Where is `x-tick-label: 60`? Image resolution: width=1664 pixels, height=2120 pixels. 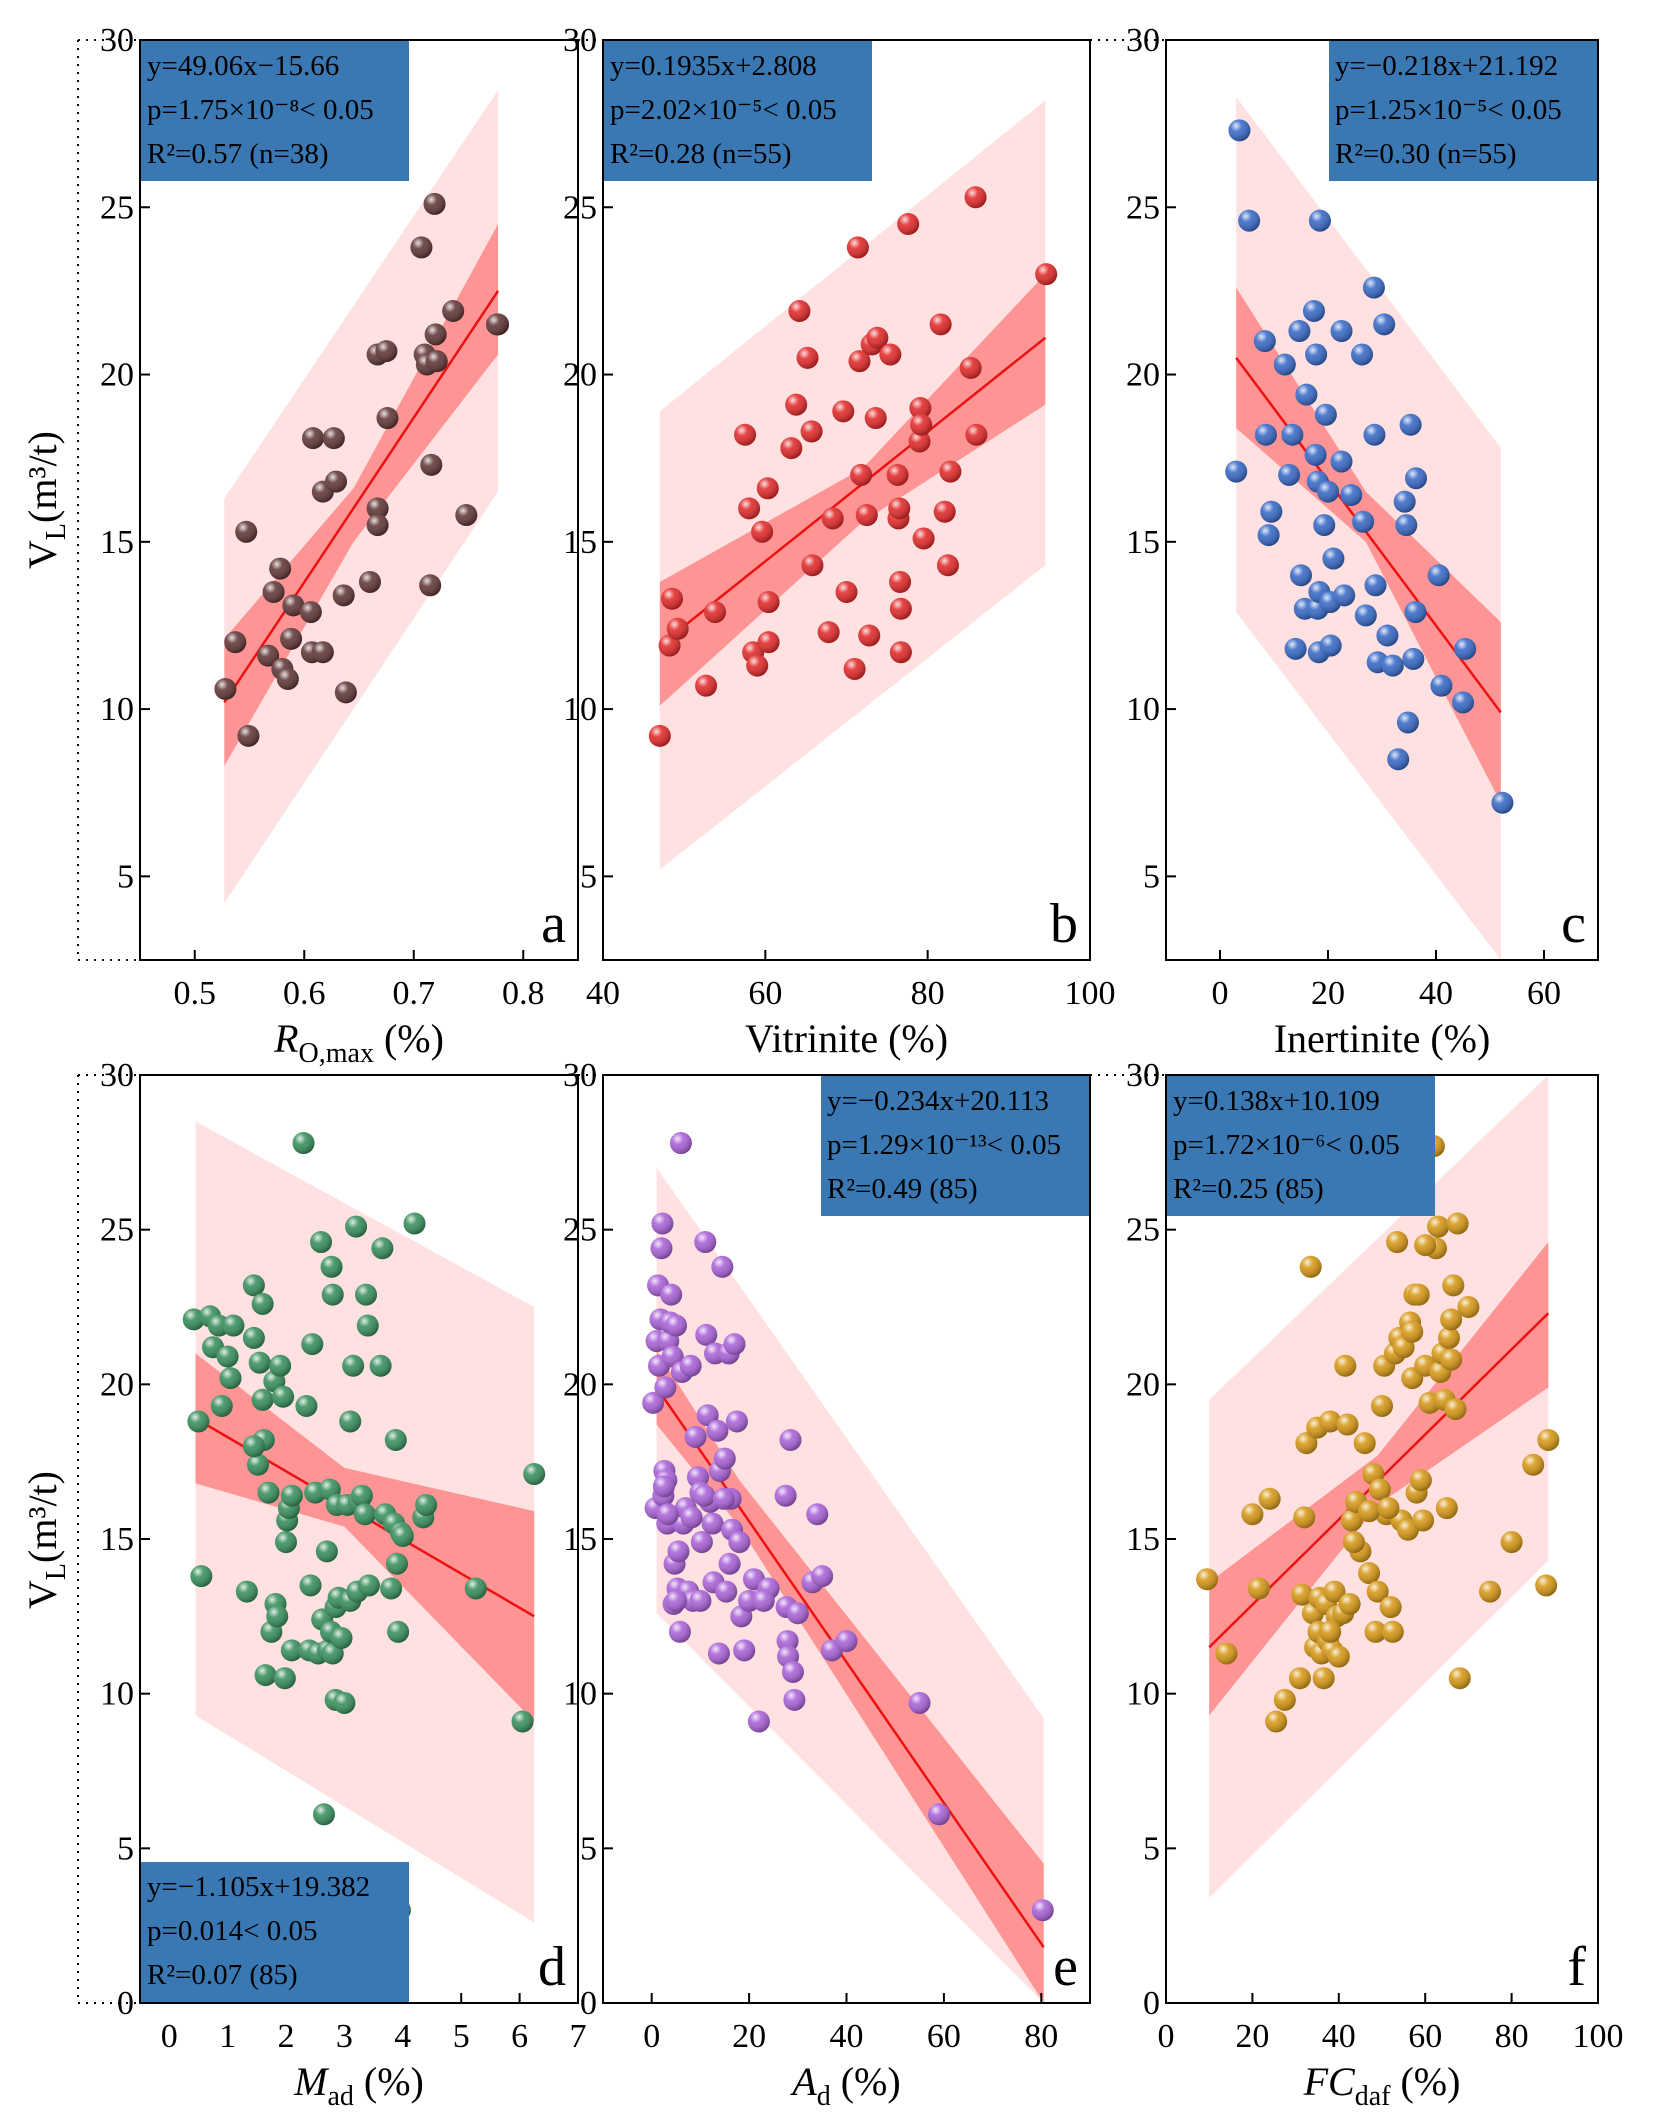
x-tick-label: 60 is located at coordinates (1425, 2036).